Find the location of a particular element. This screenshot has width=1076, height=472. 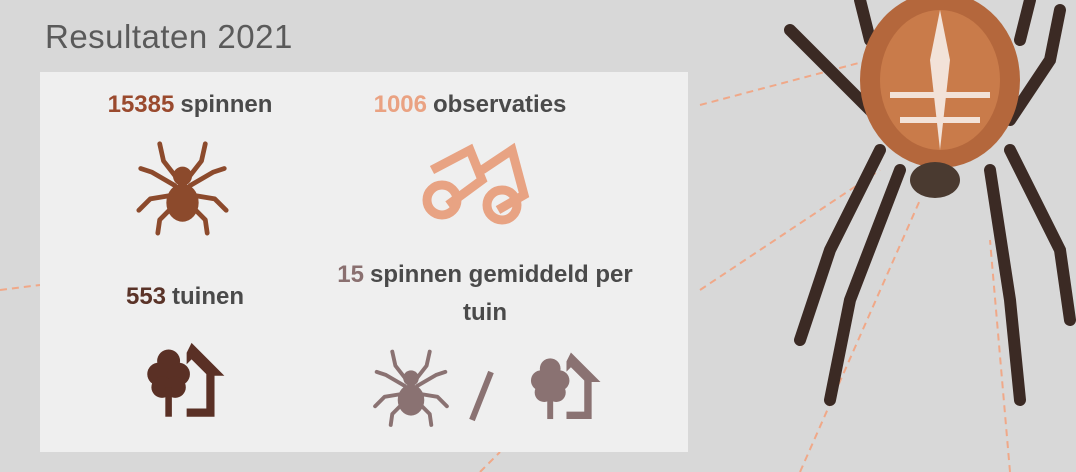

binoculars-icon is located at coordinates (476, 183).